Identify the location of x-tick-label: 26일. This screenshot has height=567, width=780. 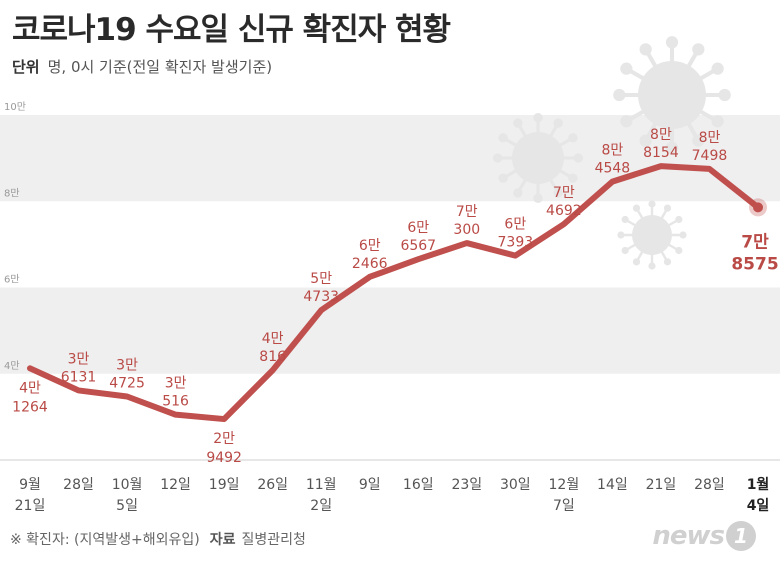
(272, 485).